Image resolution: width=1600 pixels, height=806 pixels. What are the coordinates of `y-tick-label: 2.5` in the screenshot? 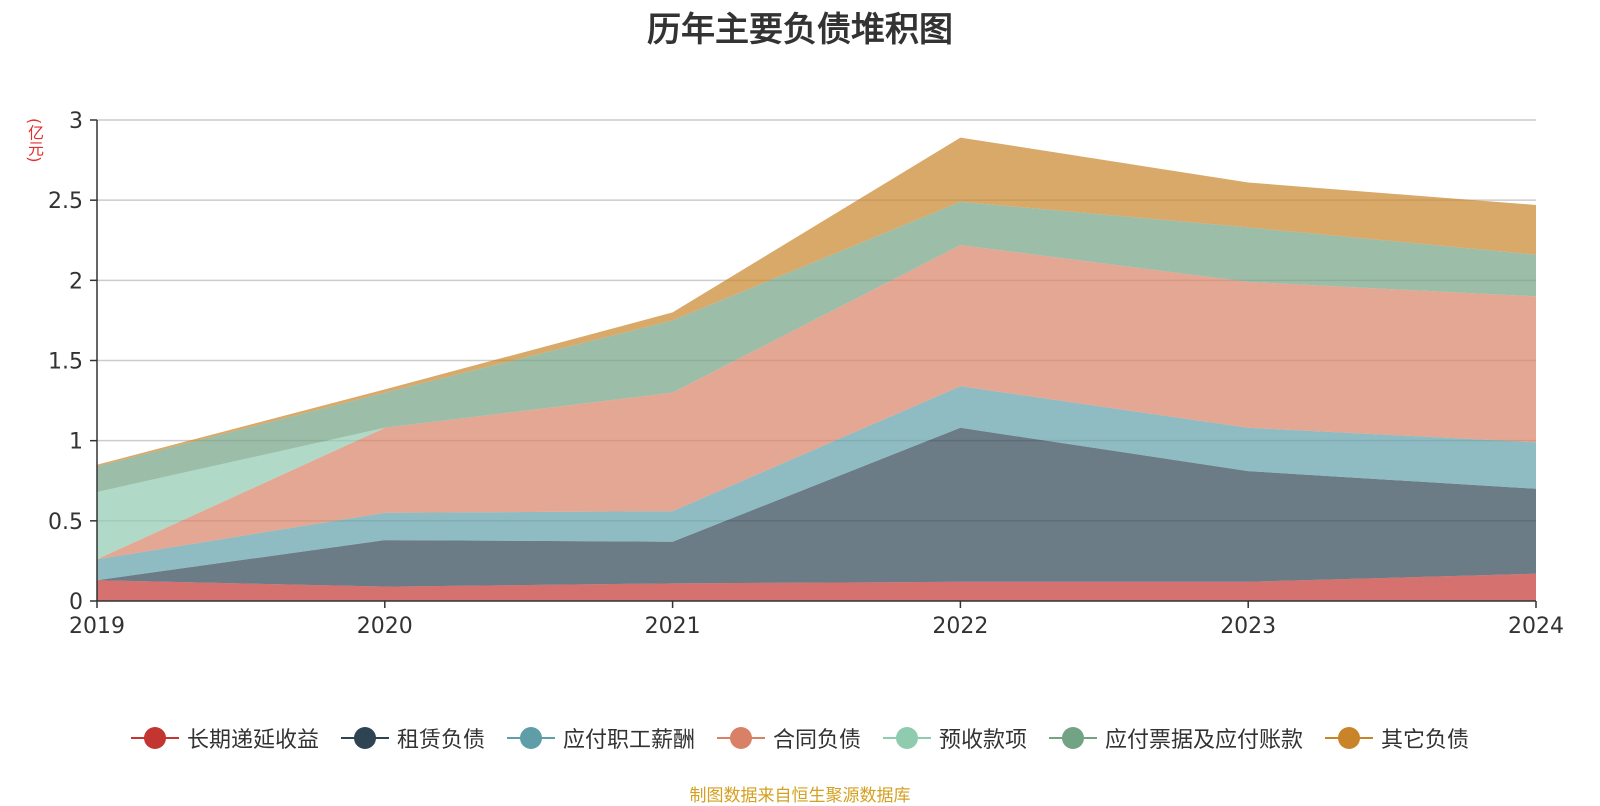 It's located at (65, 201).